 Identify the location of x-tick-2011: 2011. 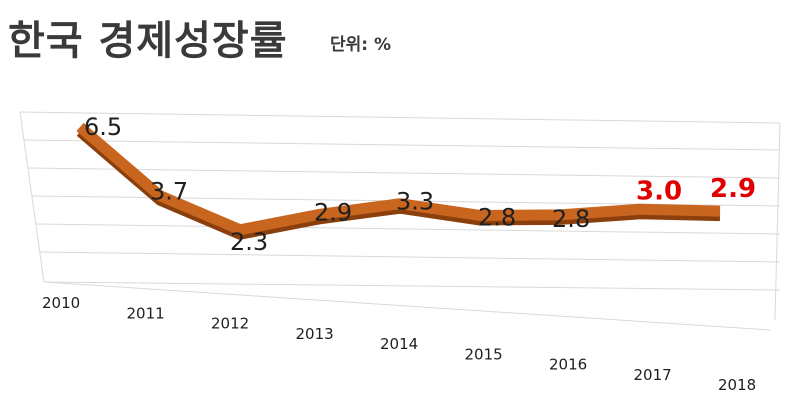
(146, 313).